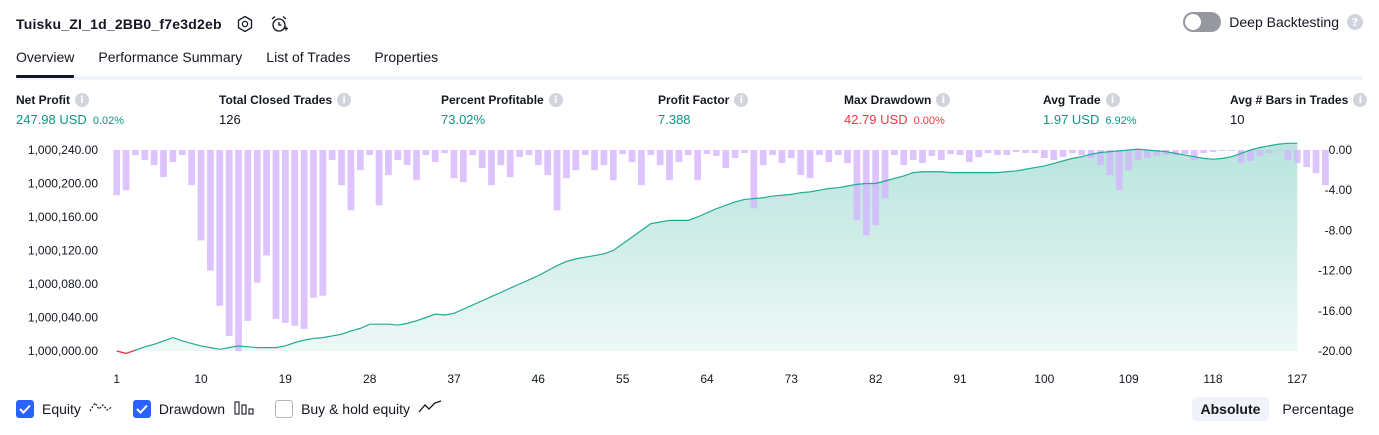  Describe the element at coordinates (1339, 230) in the screenshot. I see `y-right-tick-label: -8.00` at that location.